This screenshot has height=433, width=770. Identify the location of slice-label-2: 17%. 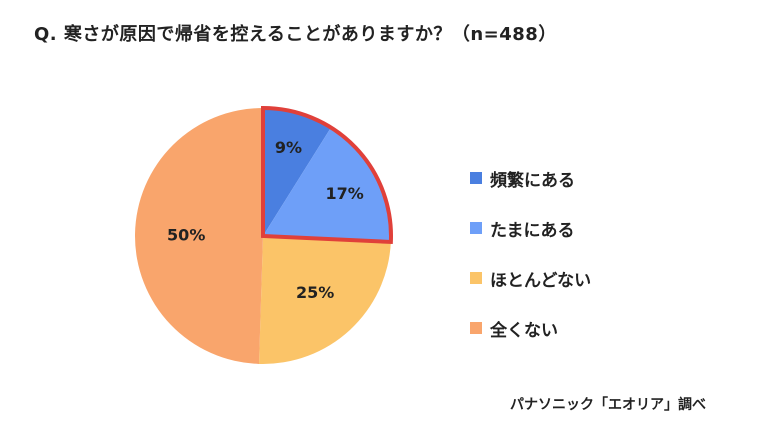
(345, 193).